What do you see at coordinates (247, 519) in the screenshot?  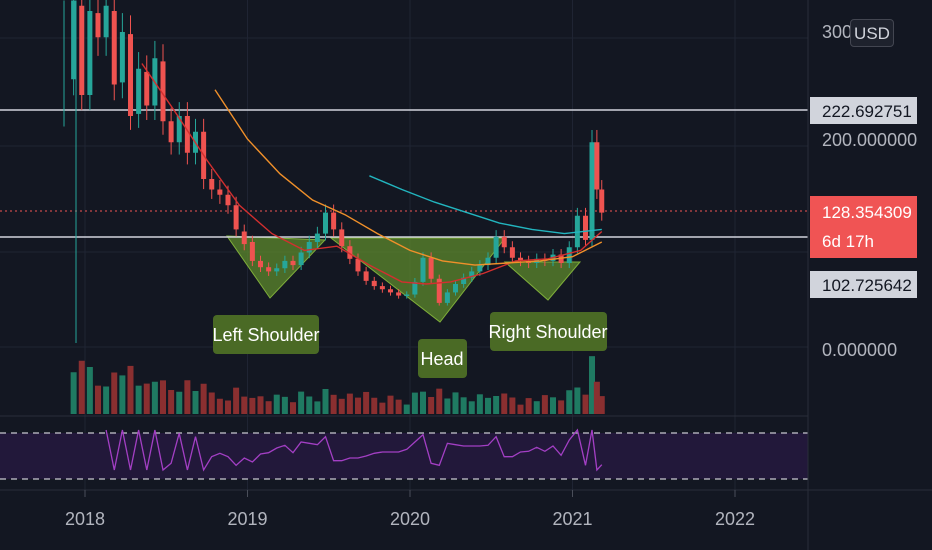 I see `x-tick-label: 2019` at bounding box center [247, 519].